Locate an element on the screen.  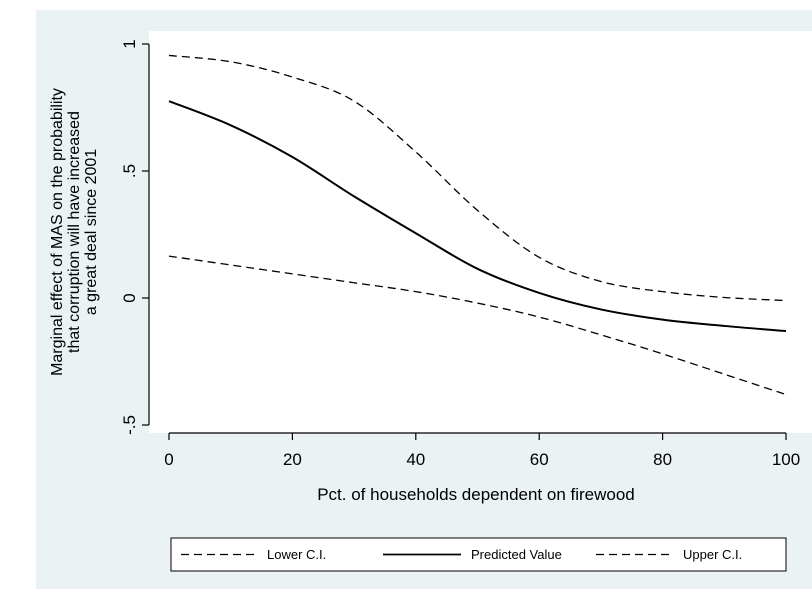
y-tick-label: .5 is located at coordinates (129, 171).